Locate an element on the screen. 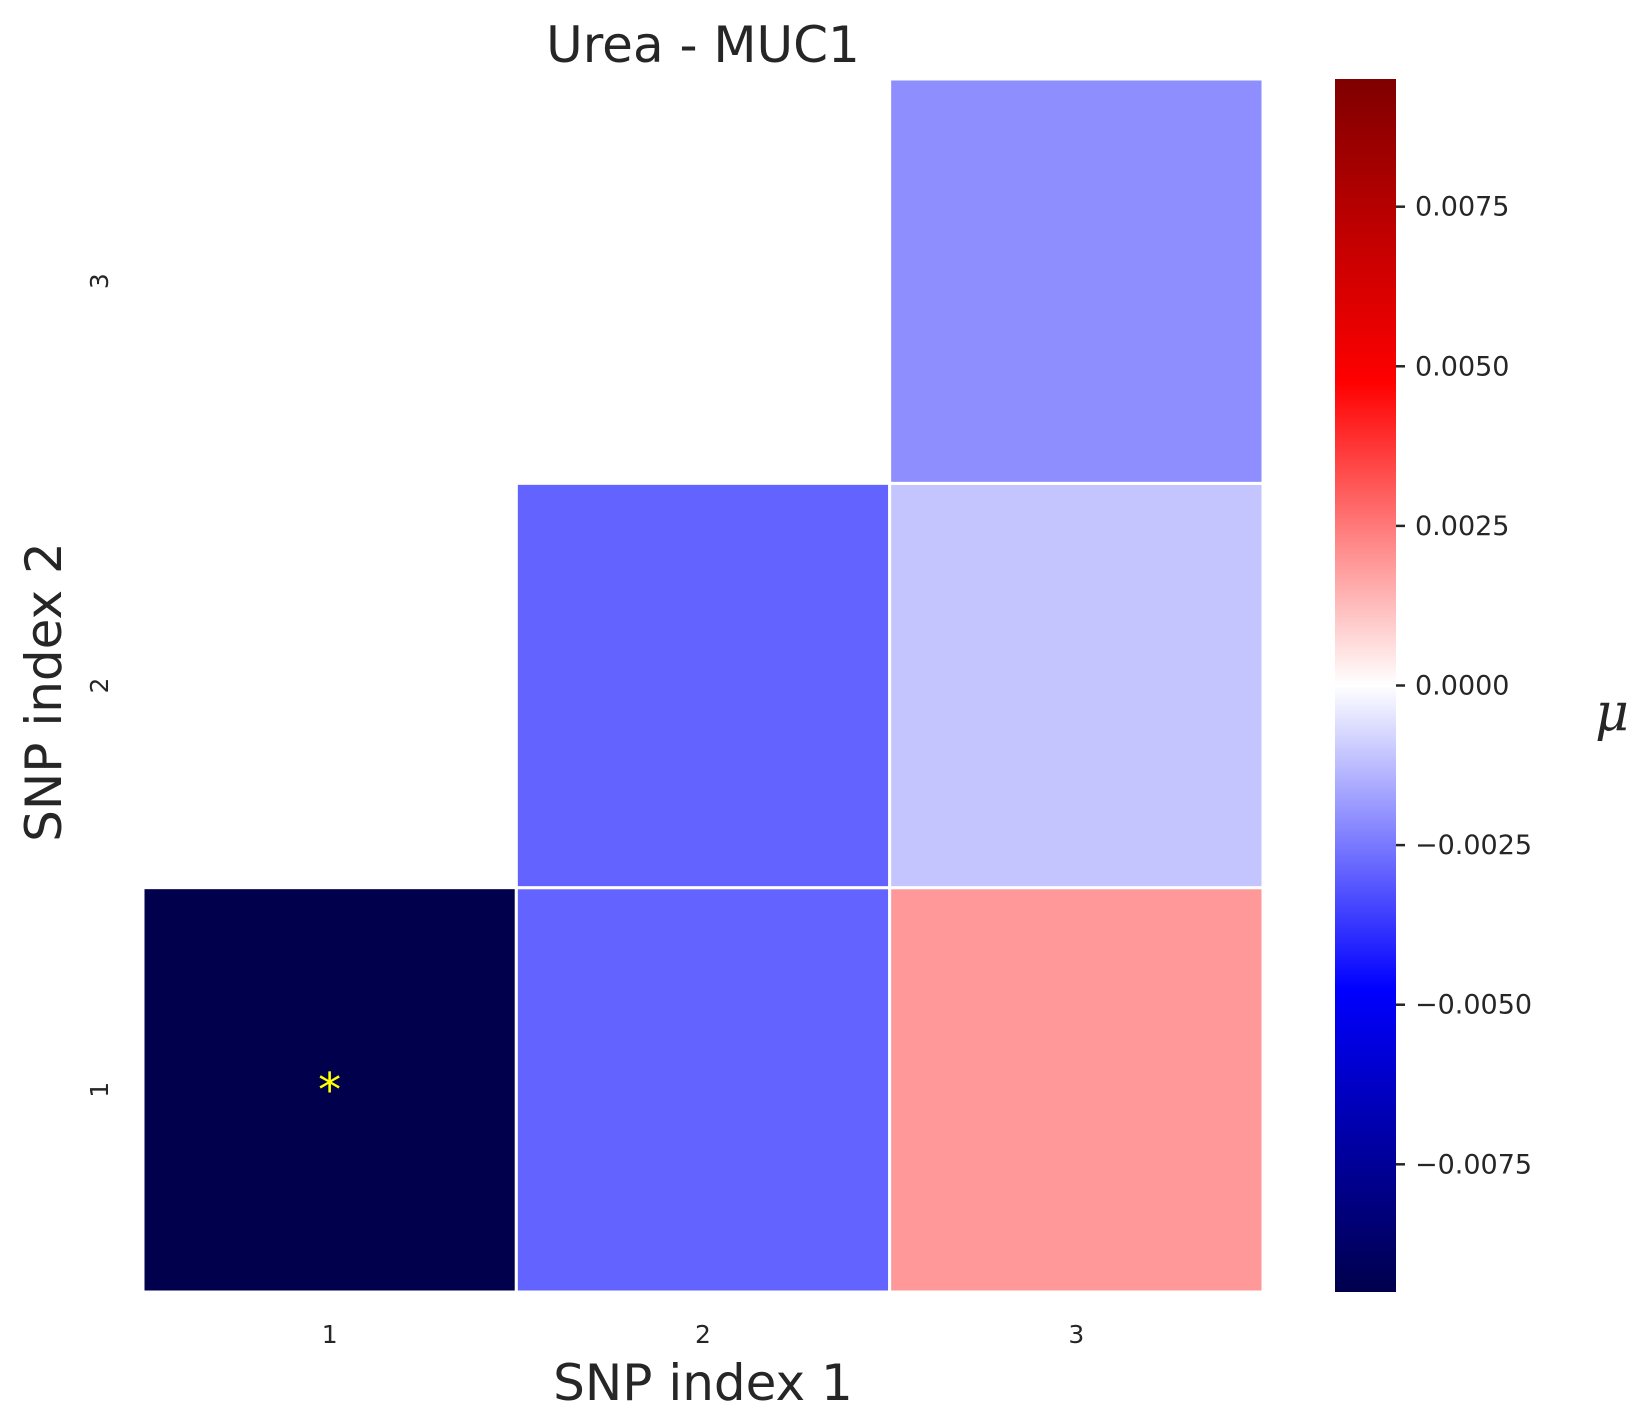 The height and width of the screenshot is (1427, 1638). colorbar-tick-label: 0.0050 is located at coordinates (1462, 366).